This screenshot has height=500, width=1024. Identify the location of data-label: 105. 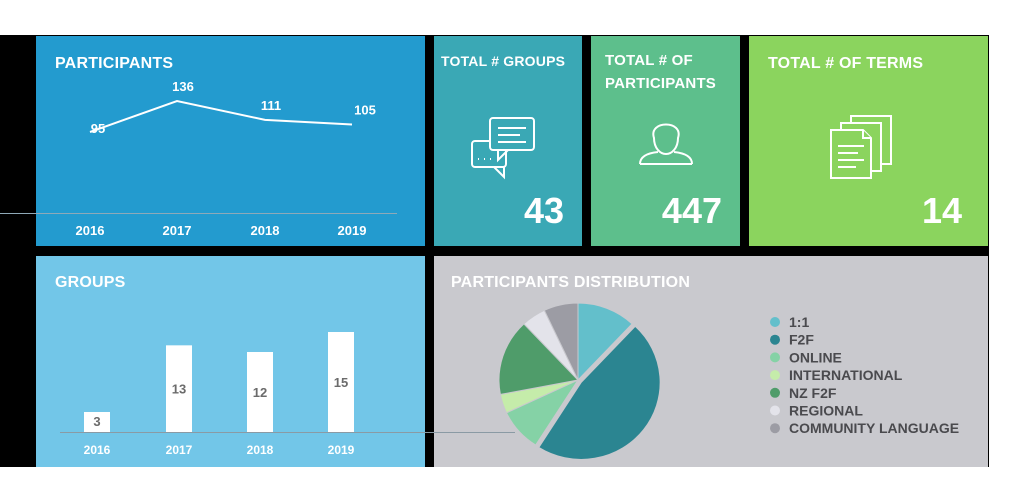
(365, 109).